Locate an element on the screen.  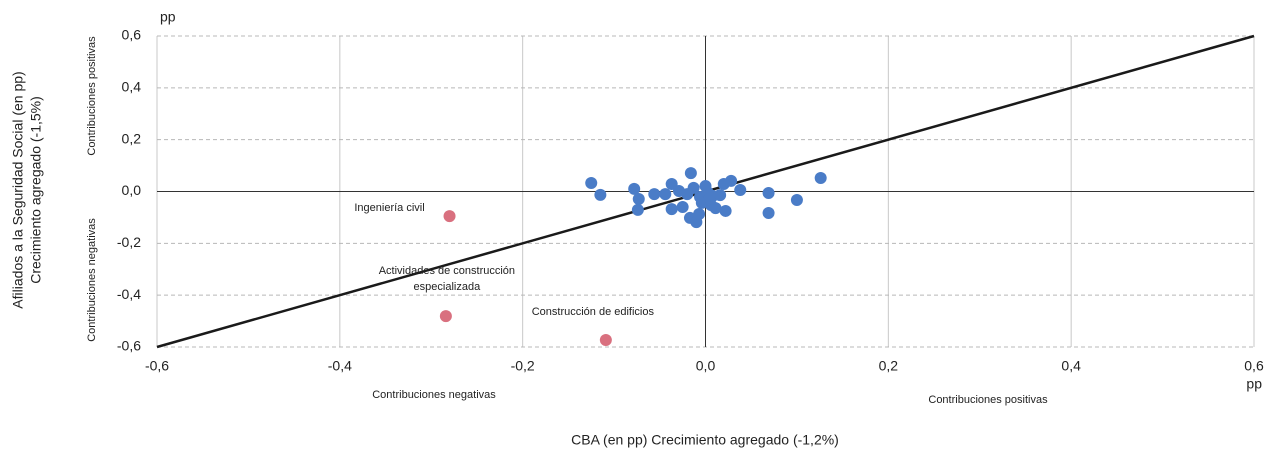
x-tick-label: 0,4 is located at coordinates (1071, 366).